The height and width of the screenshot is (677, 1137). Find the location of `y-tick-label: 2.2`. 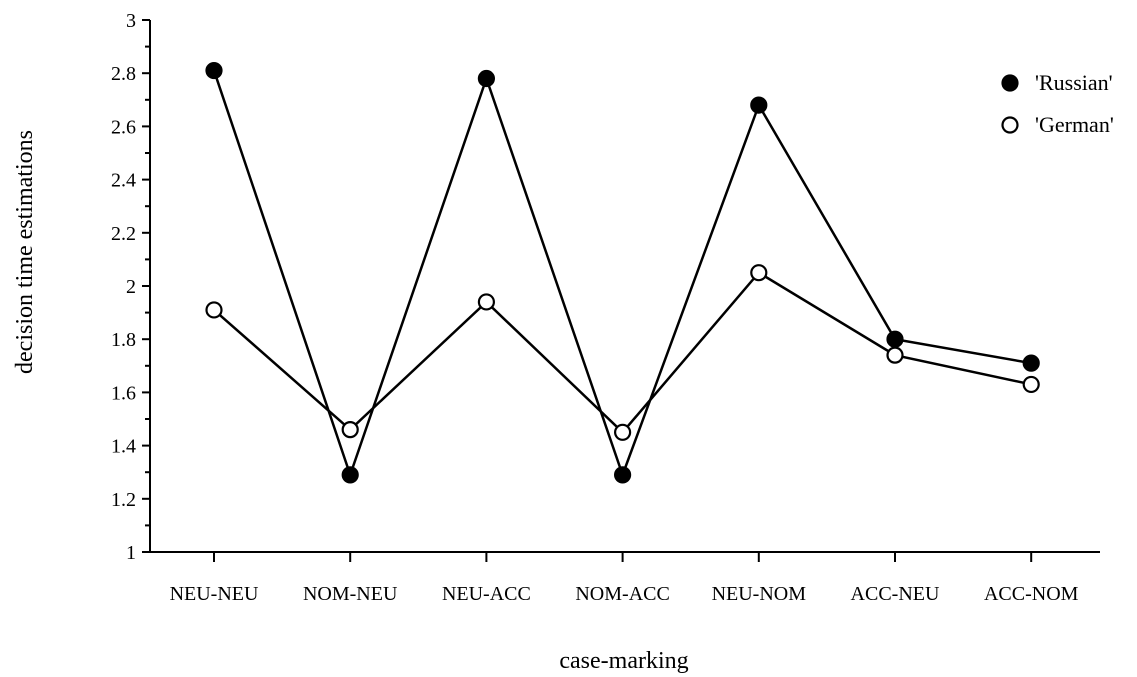

y-tick-label: 2.2 is located at coordinates (123, 234).